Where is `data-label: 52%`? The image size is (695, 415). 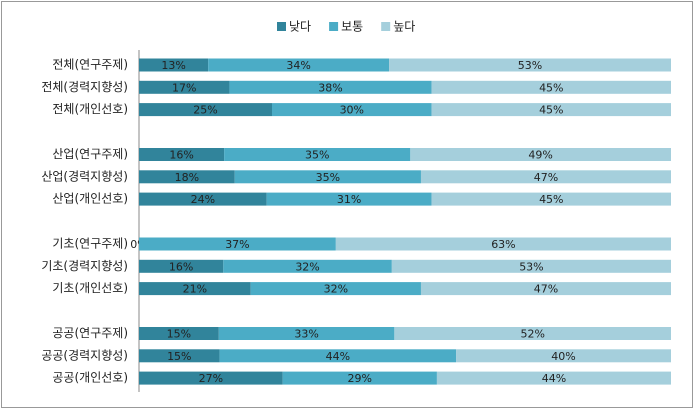 data-label: 52% is located at coordinates (532, 334).